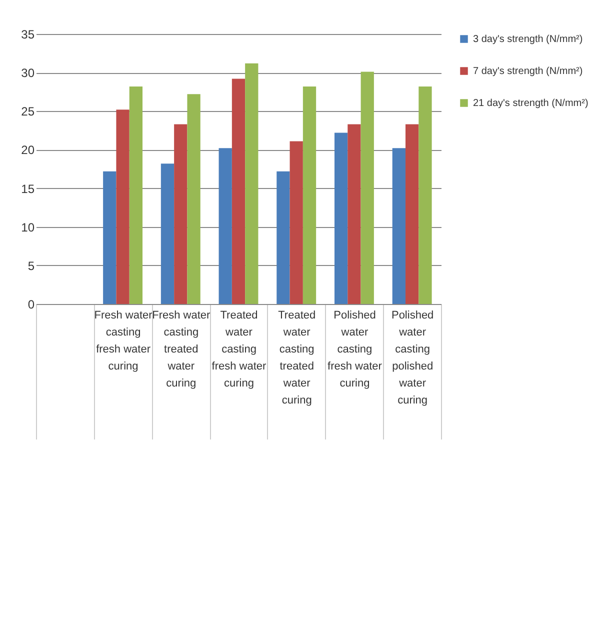 This screenshot has height=621, width=595. I want to click on y-tick-label: 0, so click(31, 305).